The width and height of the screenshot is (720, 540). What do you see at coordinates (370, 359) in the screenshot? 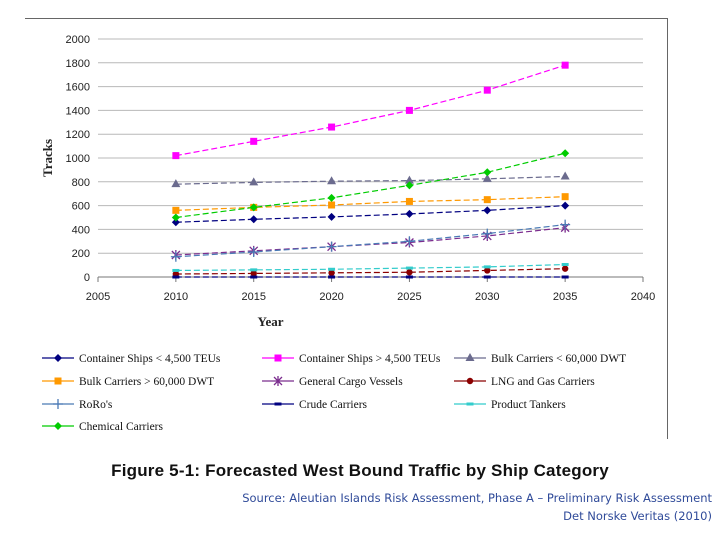
I see `legend-label: Container Ships > 4,500 TEUs` at bounding box center [370, 359].